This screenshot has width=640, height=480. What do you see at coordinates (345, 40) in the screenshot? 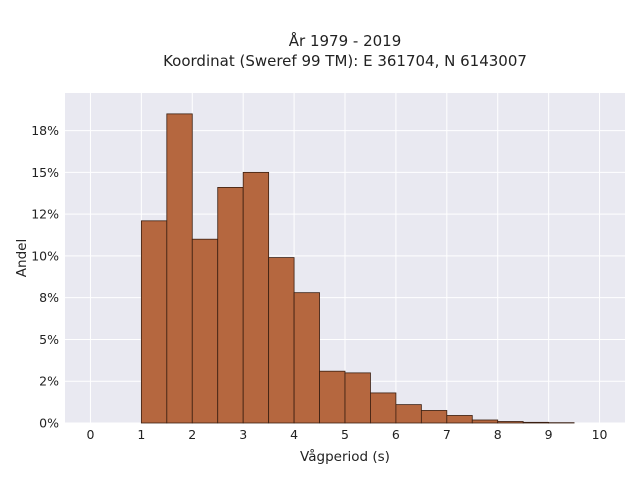
I see `chart-title: År 1979 - 2019` at bounding box center [345, 40].